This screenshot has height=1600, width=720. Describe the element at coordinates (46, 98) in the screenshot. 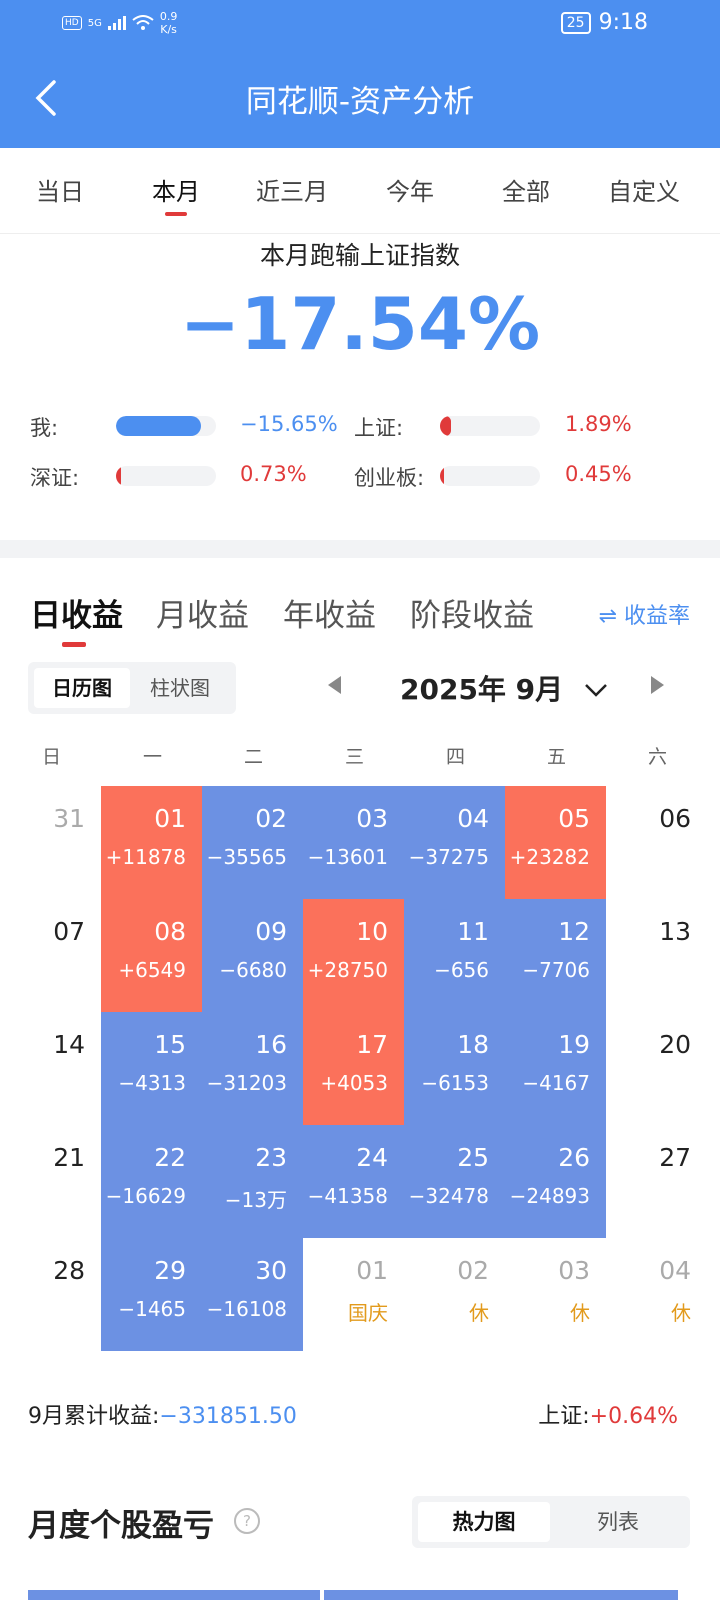

I see `back-arrow-icon` at that location.